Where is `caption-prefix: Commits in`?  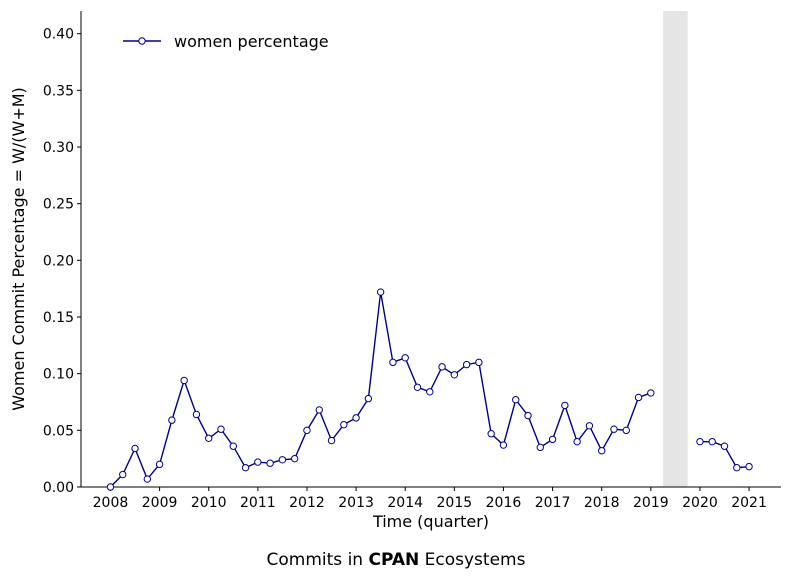 caption-prefix: Commits in is located at coordinates (317, 560).